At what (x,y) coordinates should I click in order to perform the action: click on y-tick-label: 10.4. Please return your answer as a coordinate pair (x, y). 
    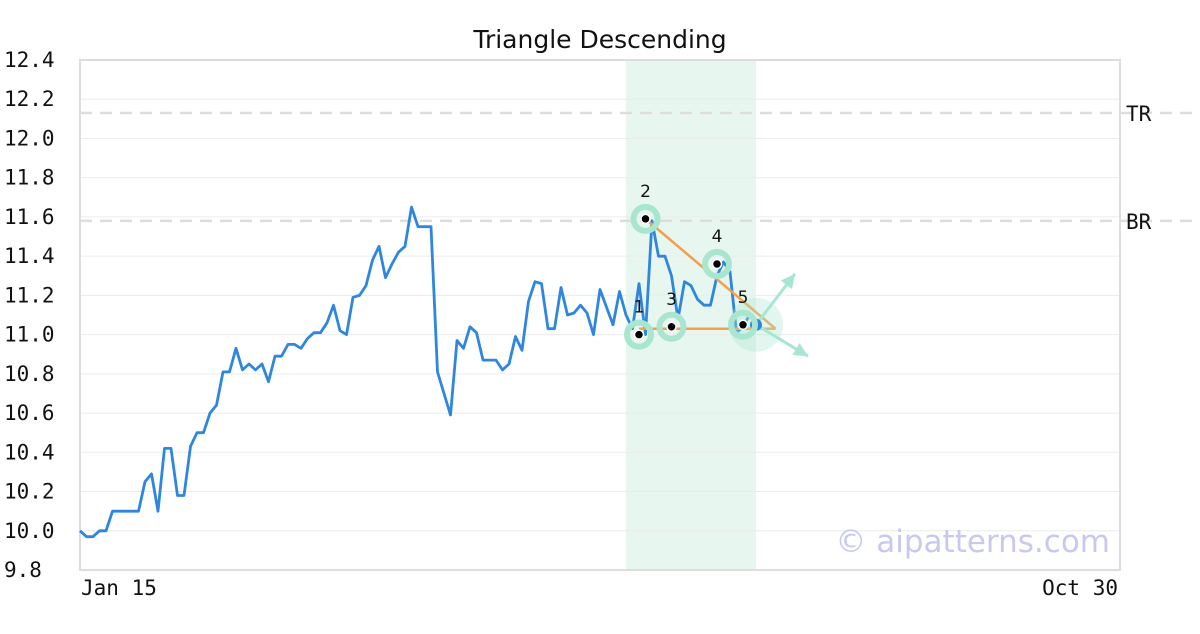
    Looking at the image, I should click on (29, 452).